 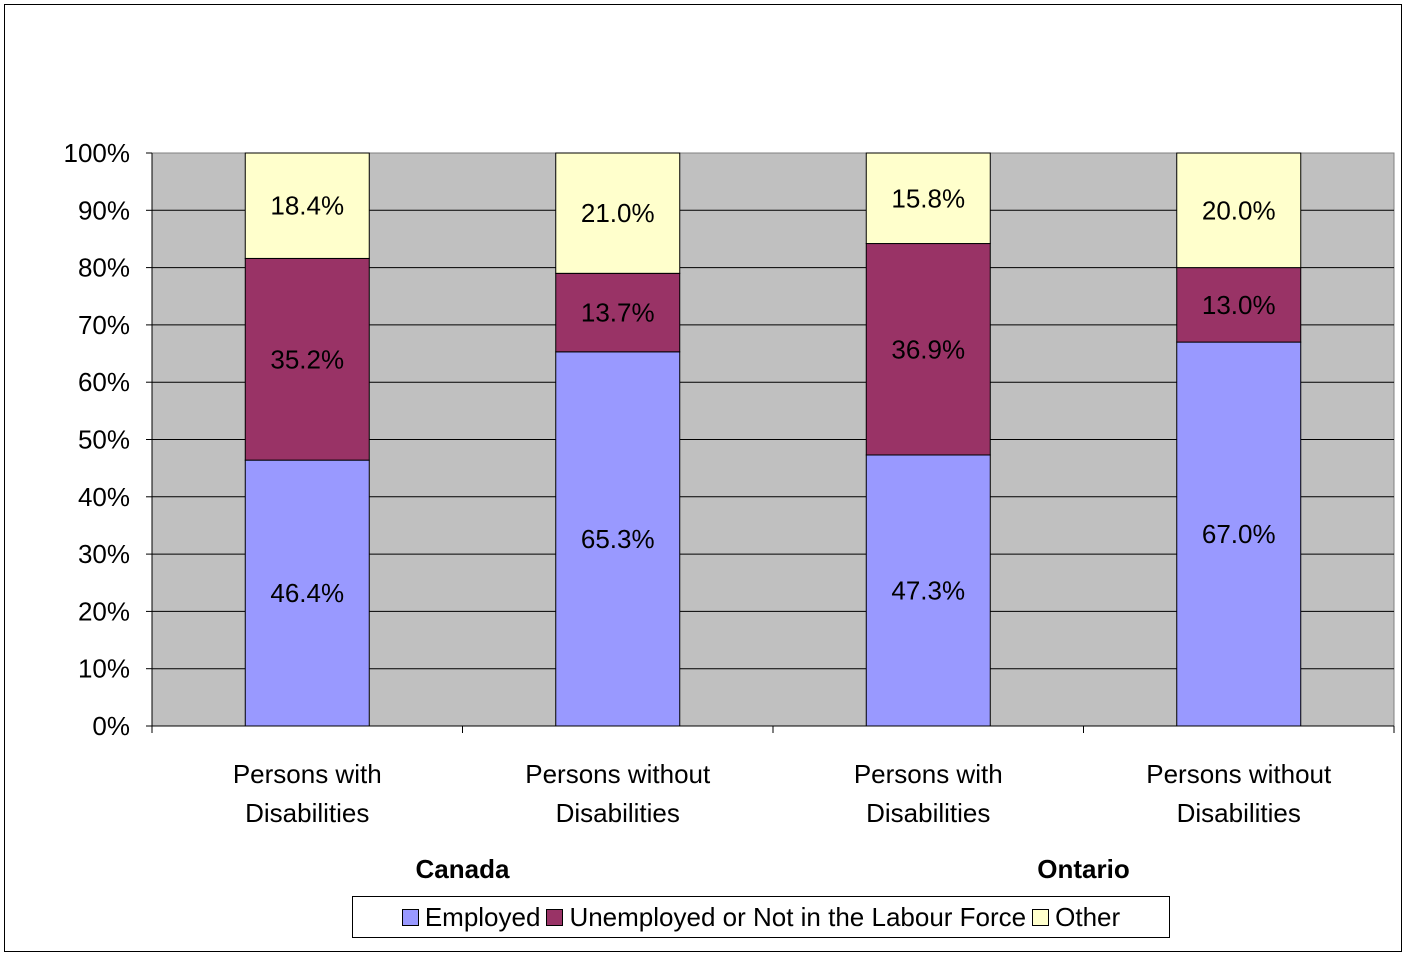 I want to click on data-label: 67.0%, so click(x=1239, y=534).